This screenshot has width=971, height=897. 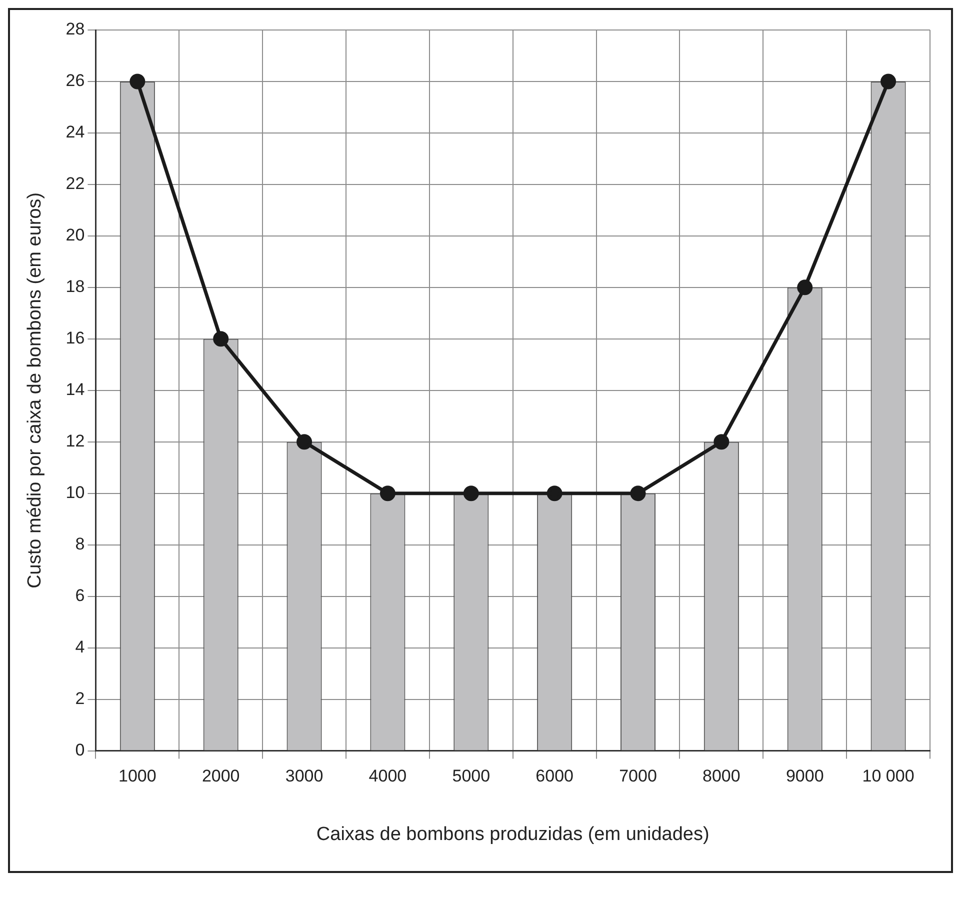 I want to click on x-tick-label: 7000, so click(x=638, y=776).